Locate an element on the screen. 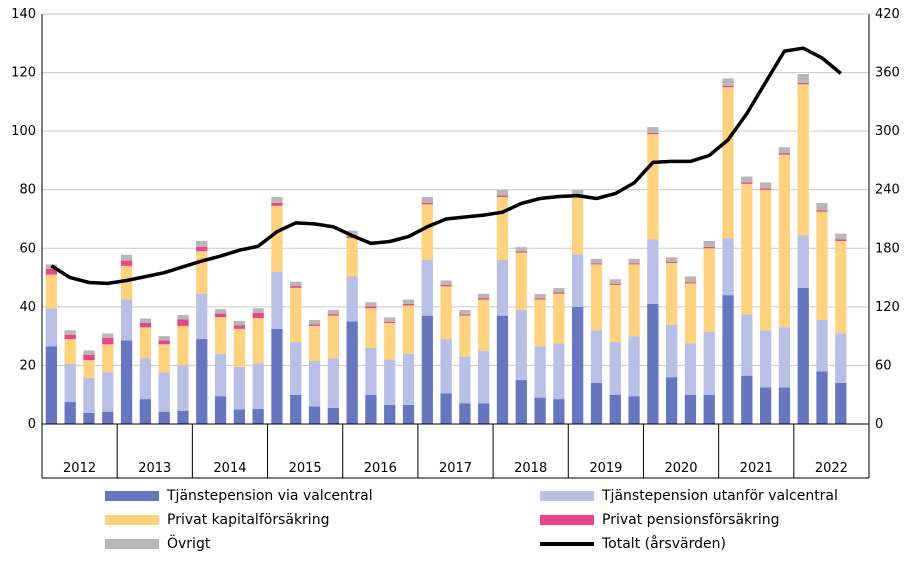 This screenshot has height=566, width=923. x-year-label-2012: 2012 is located at coordinates (79, 468).